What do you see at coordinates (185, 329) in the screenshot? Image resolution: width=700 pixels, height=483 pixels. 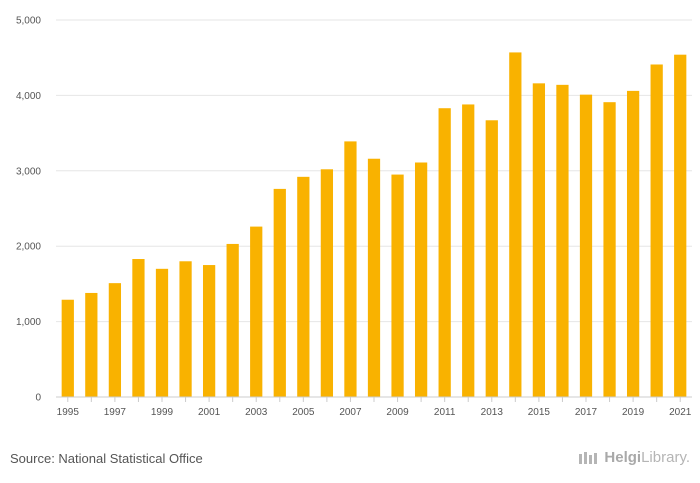 I see `bar-2000` at bounding box center [185, 329].